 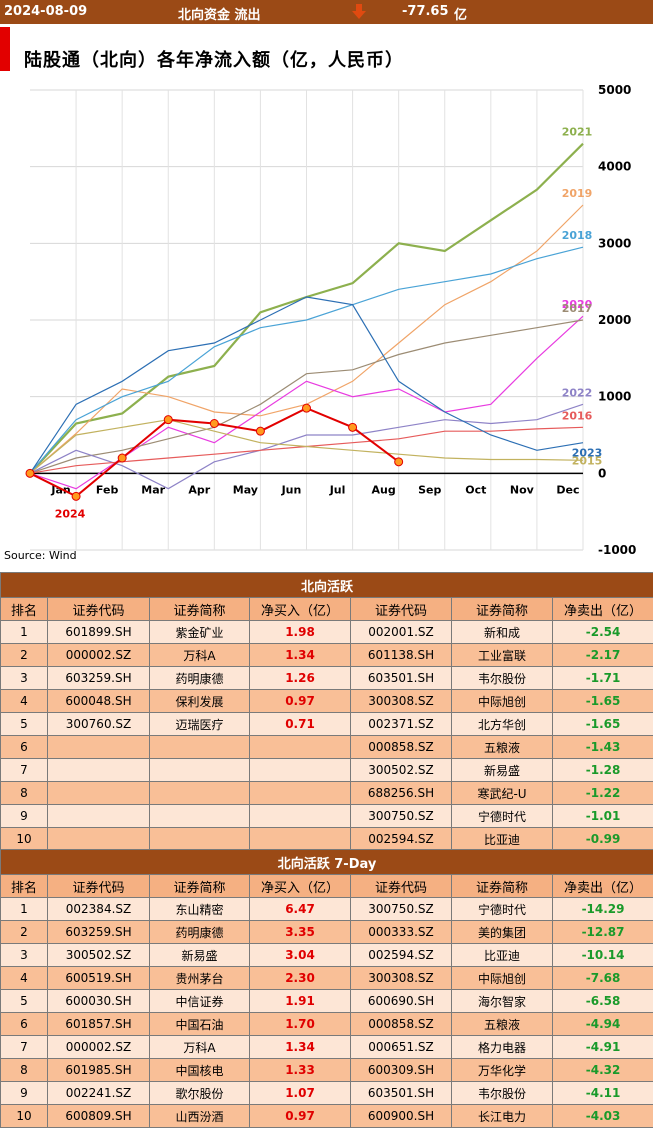 What do you see at coordinates (291, 489) in the screenshot?
I see `x-tick-label: Jun` at bounding box center [291, 489].